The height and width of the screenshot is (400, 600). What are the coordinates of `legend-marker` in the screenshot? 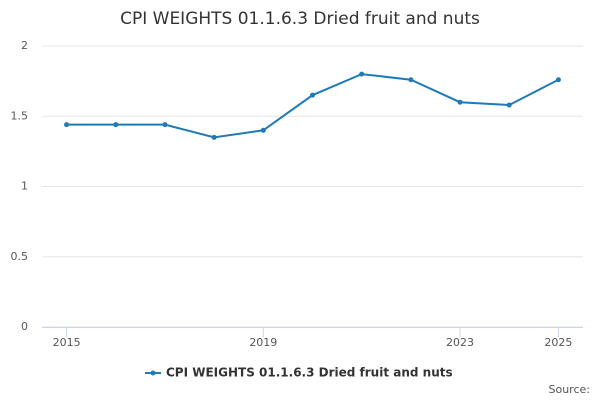 It's located at (153, 373).